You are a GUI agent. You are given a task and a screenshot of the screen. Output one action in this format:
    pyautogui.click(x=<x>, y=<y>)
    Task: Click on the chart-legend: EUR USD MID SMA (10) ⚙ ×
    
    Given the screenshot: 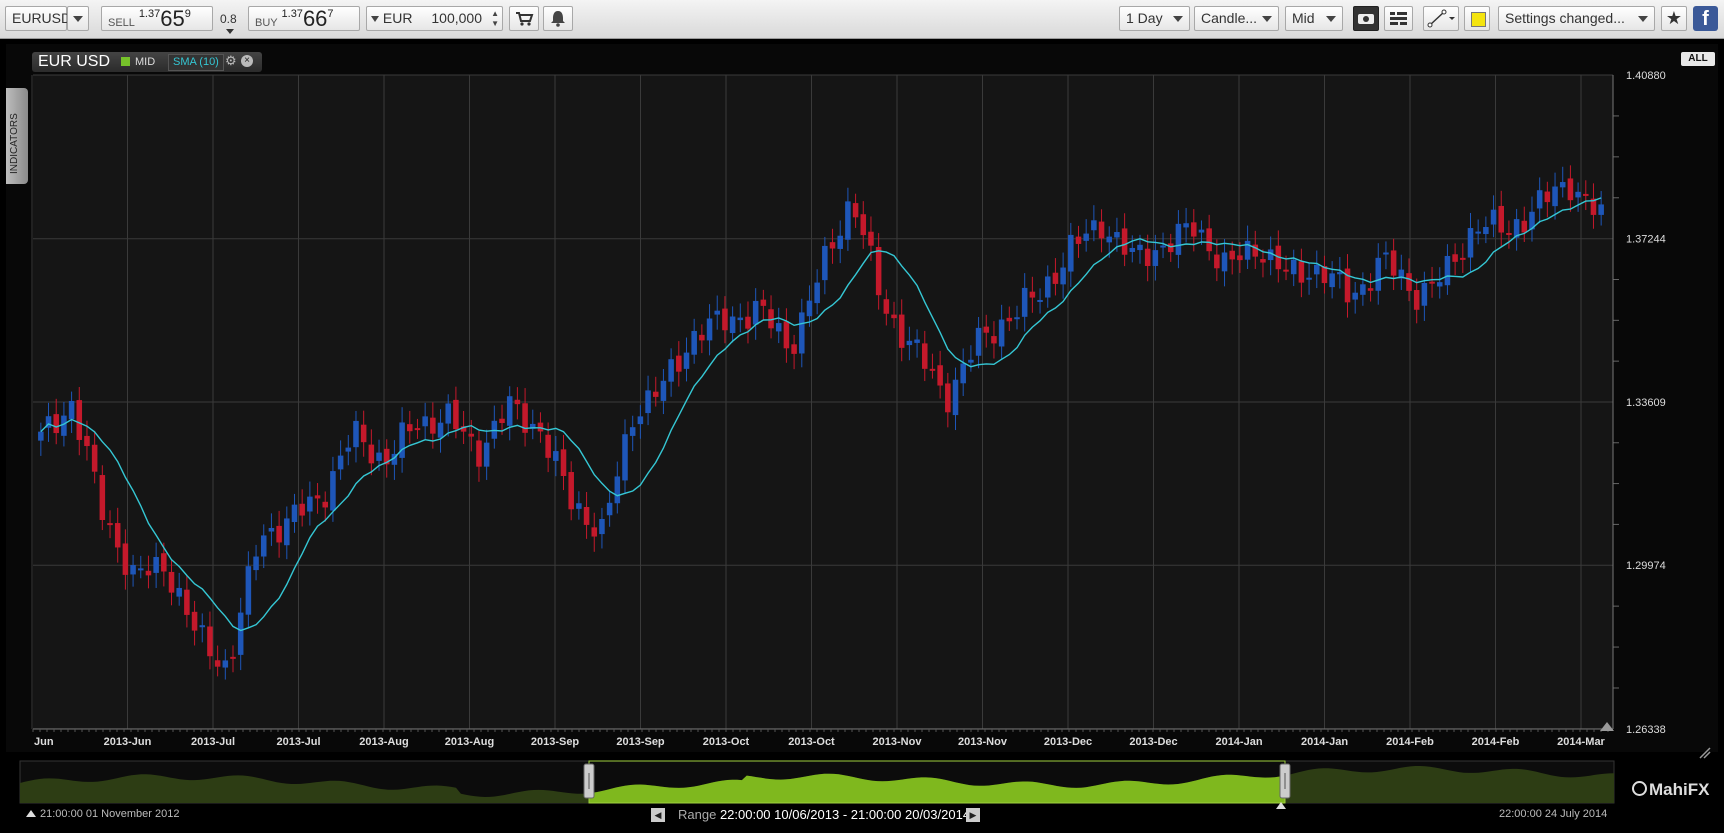 What is the action you would take?
    pyautogui.click(x=147, y=62)
    